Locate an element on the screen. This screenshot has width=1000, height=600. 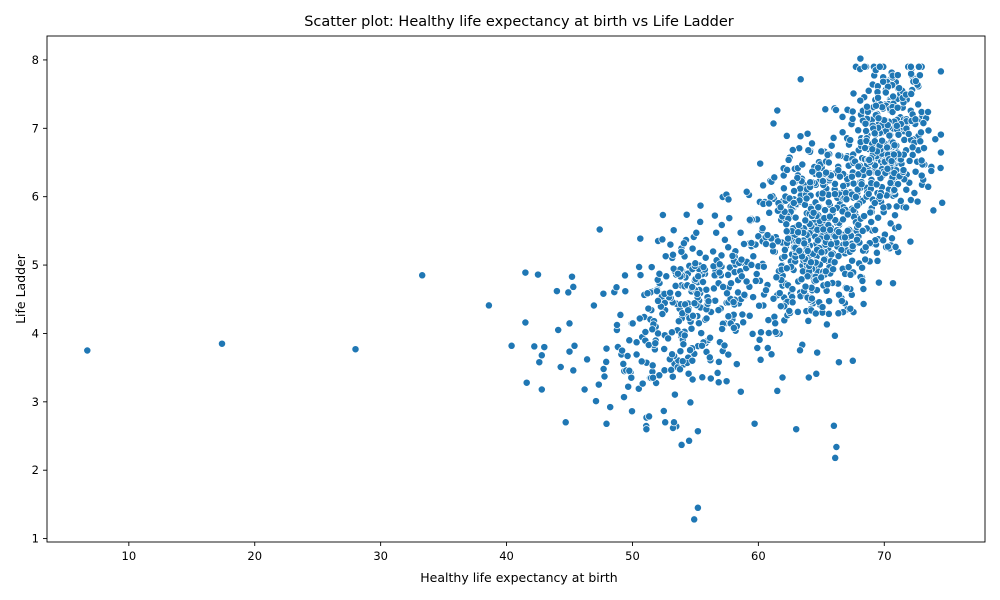
y-tick-label: 5 is located at coordinates (35, 265).